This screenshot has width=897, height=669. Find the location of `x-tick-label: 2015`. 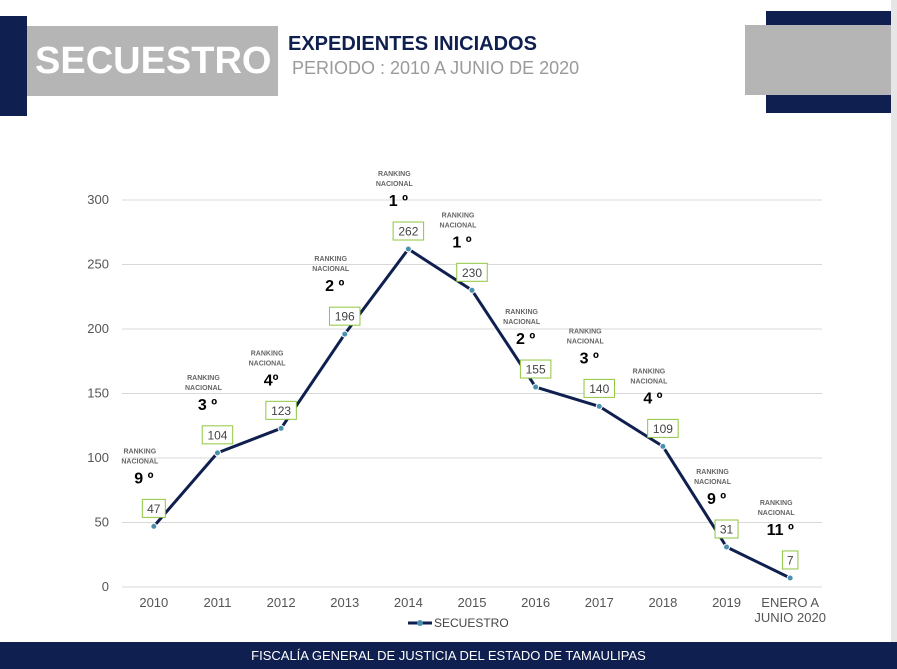

x-tick-label: 2015 is located at coordinates (472, 602).